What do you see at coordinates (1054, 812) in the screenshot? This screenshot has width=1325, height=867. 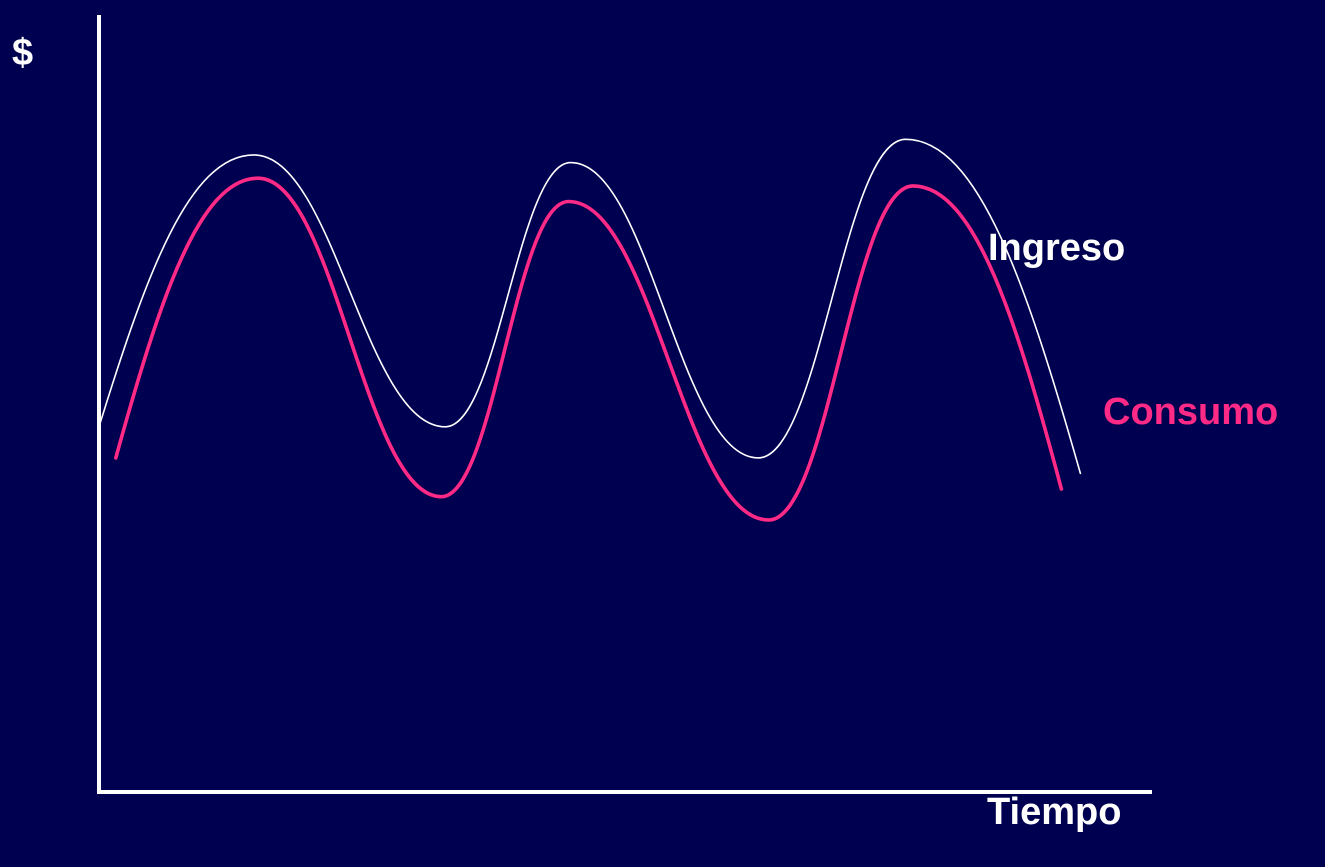 I see `x-axis-label: Tiempo` at bounding box center [1054, 812].